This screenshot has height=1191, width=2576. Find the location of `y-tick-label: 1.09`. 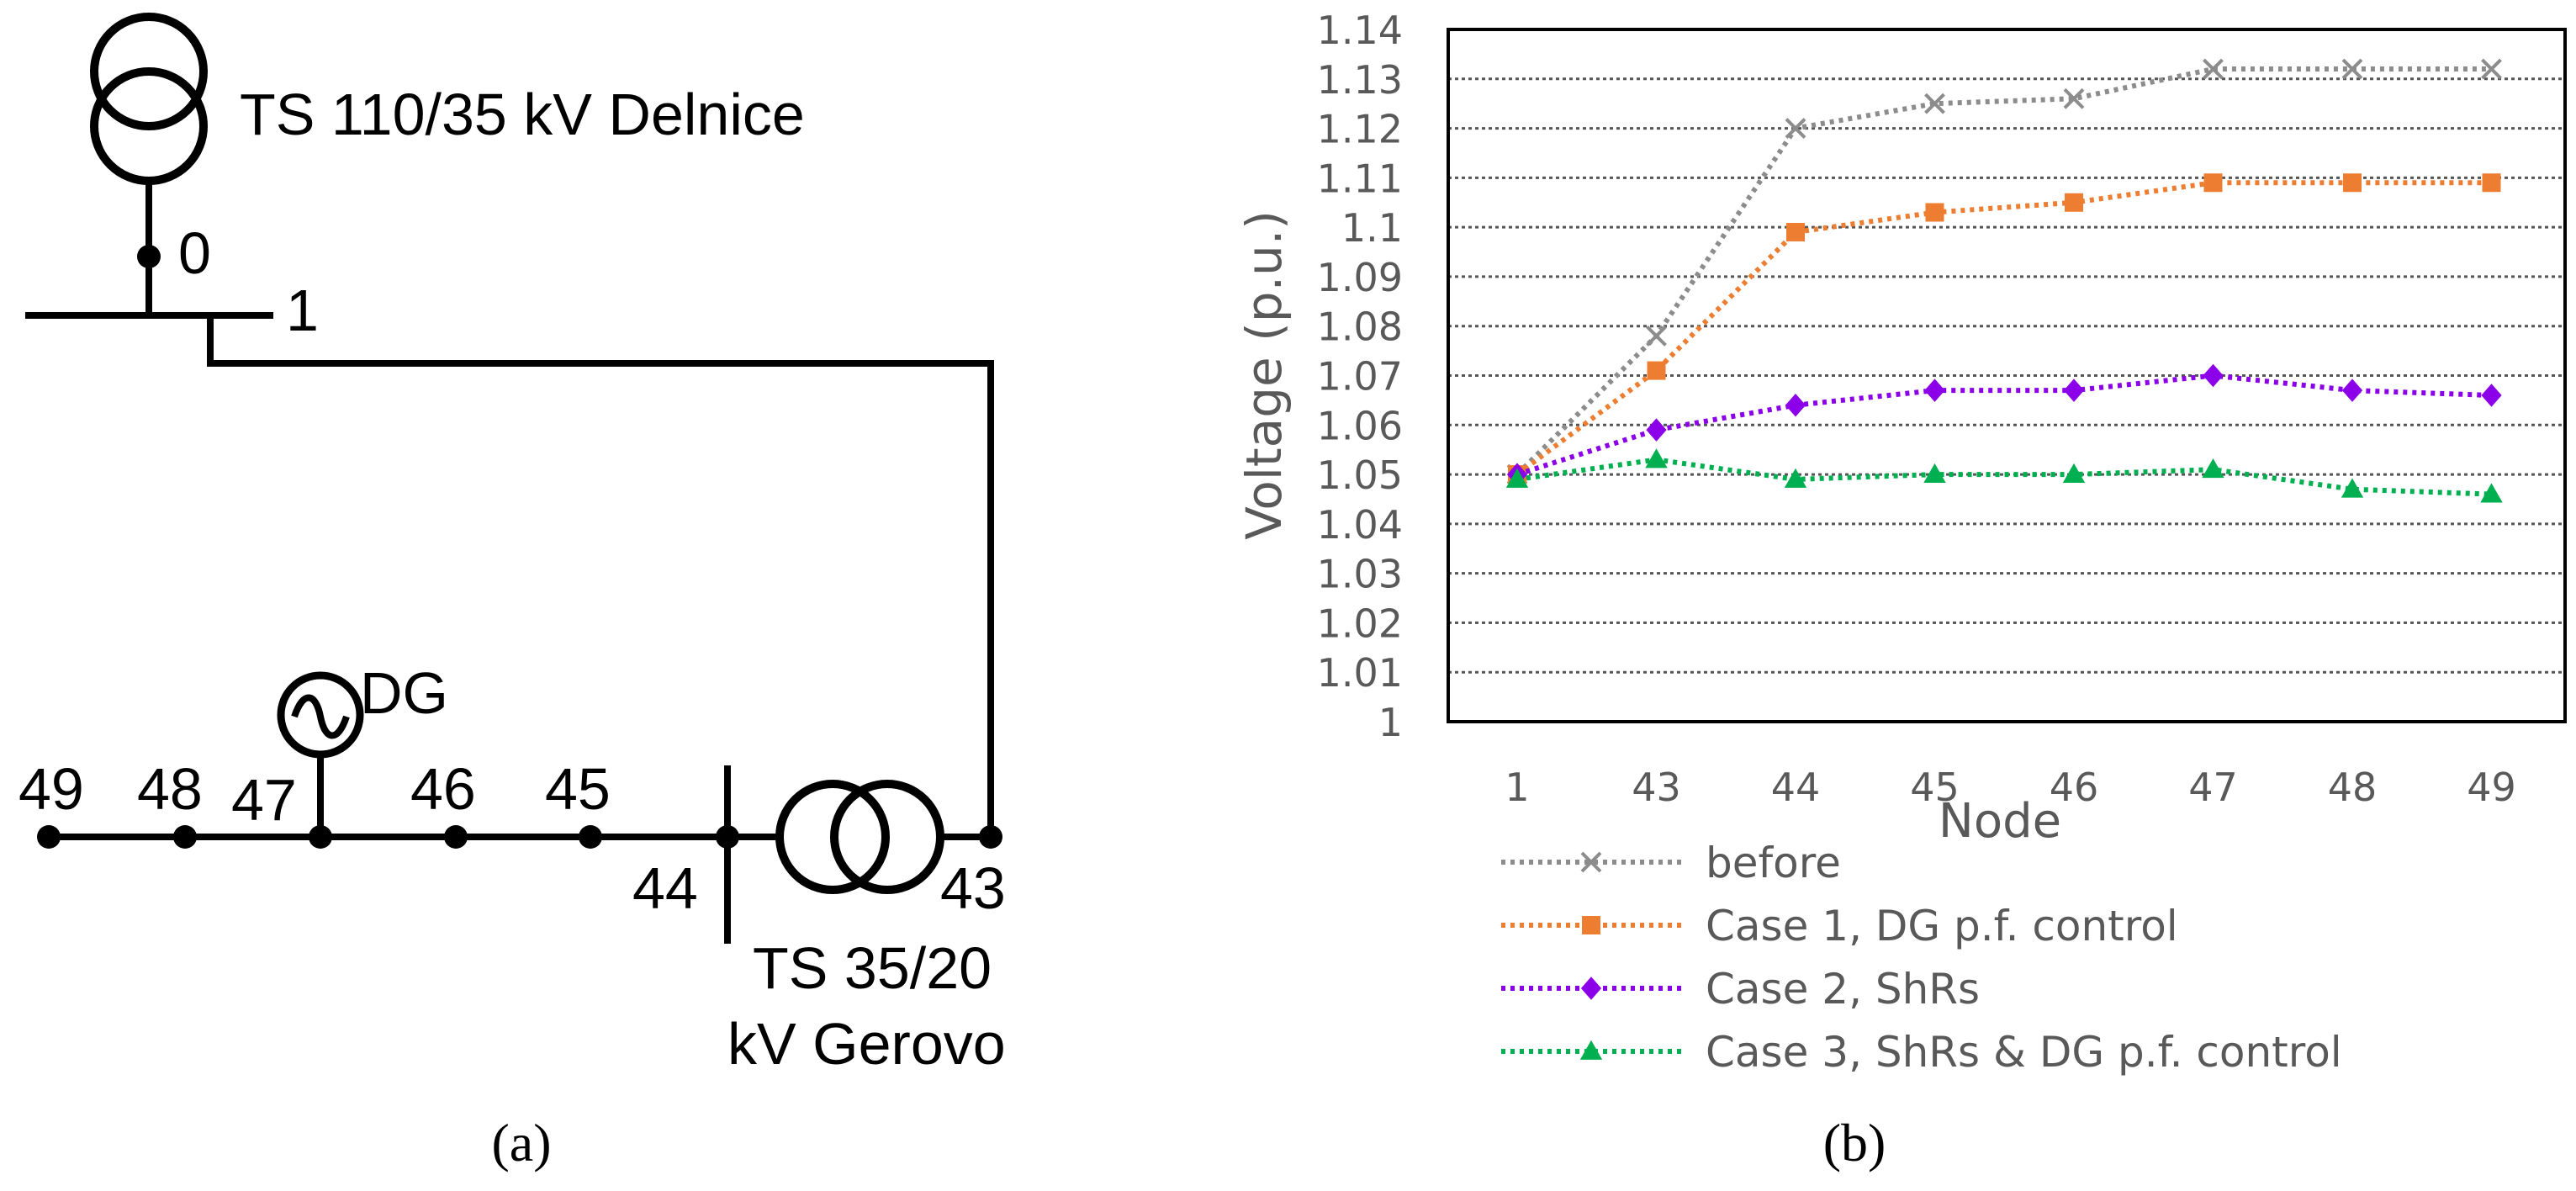

y-tick-label: 1.09 is located at coordinates (1360, 277).